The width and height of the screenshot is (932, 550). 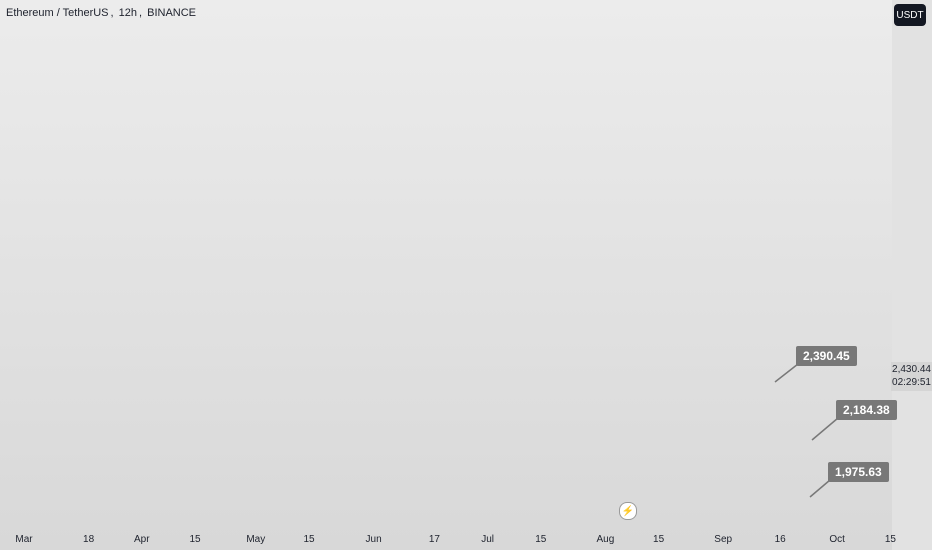 I want to click on target-callout-2: 2,184.38, so click(x=866, y=410).